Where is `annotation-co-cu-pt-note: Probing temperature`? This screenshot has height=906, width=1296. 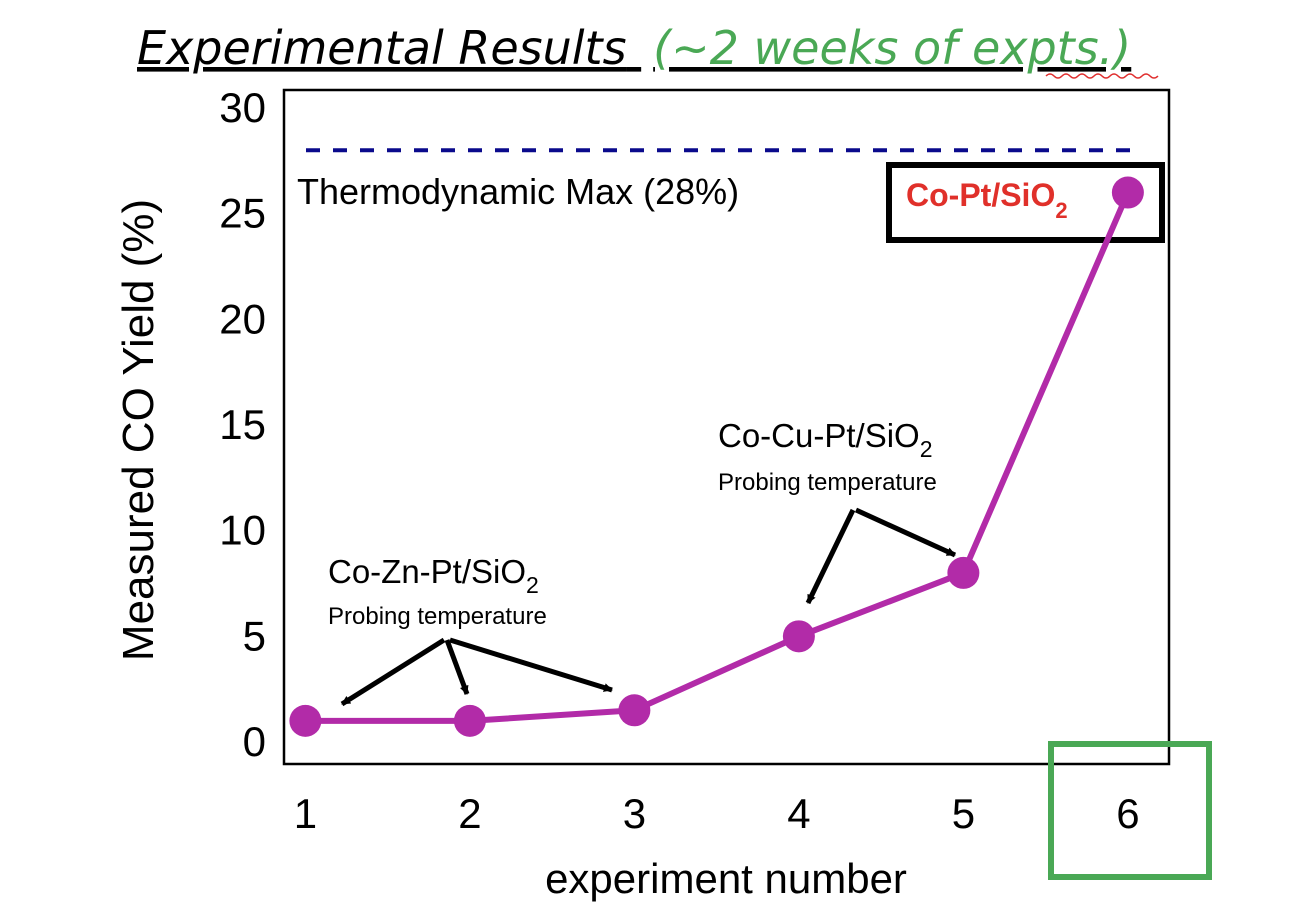 annotation-co-cu-pt-note: Probing temperature is located at coordinates (827, 482).